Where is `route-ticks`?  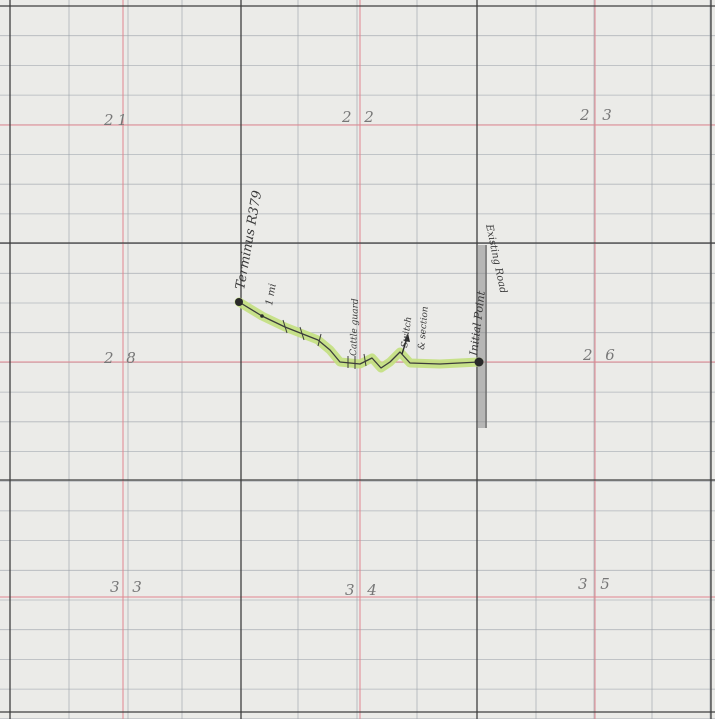 route-ticks is located at coordinates (324, 344).